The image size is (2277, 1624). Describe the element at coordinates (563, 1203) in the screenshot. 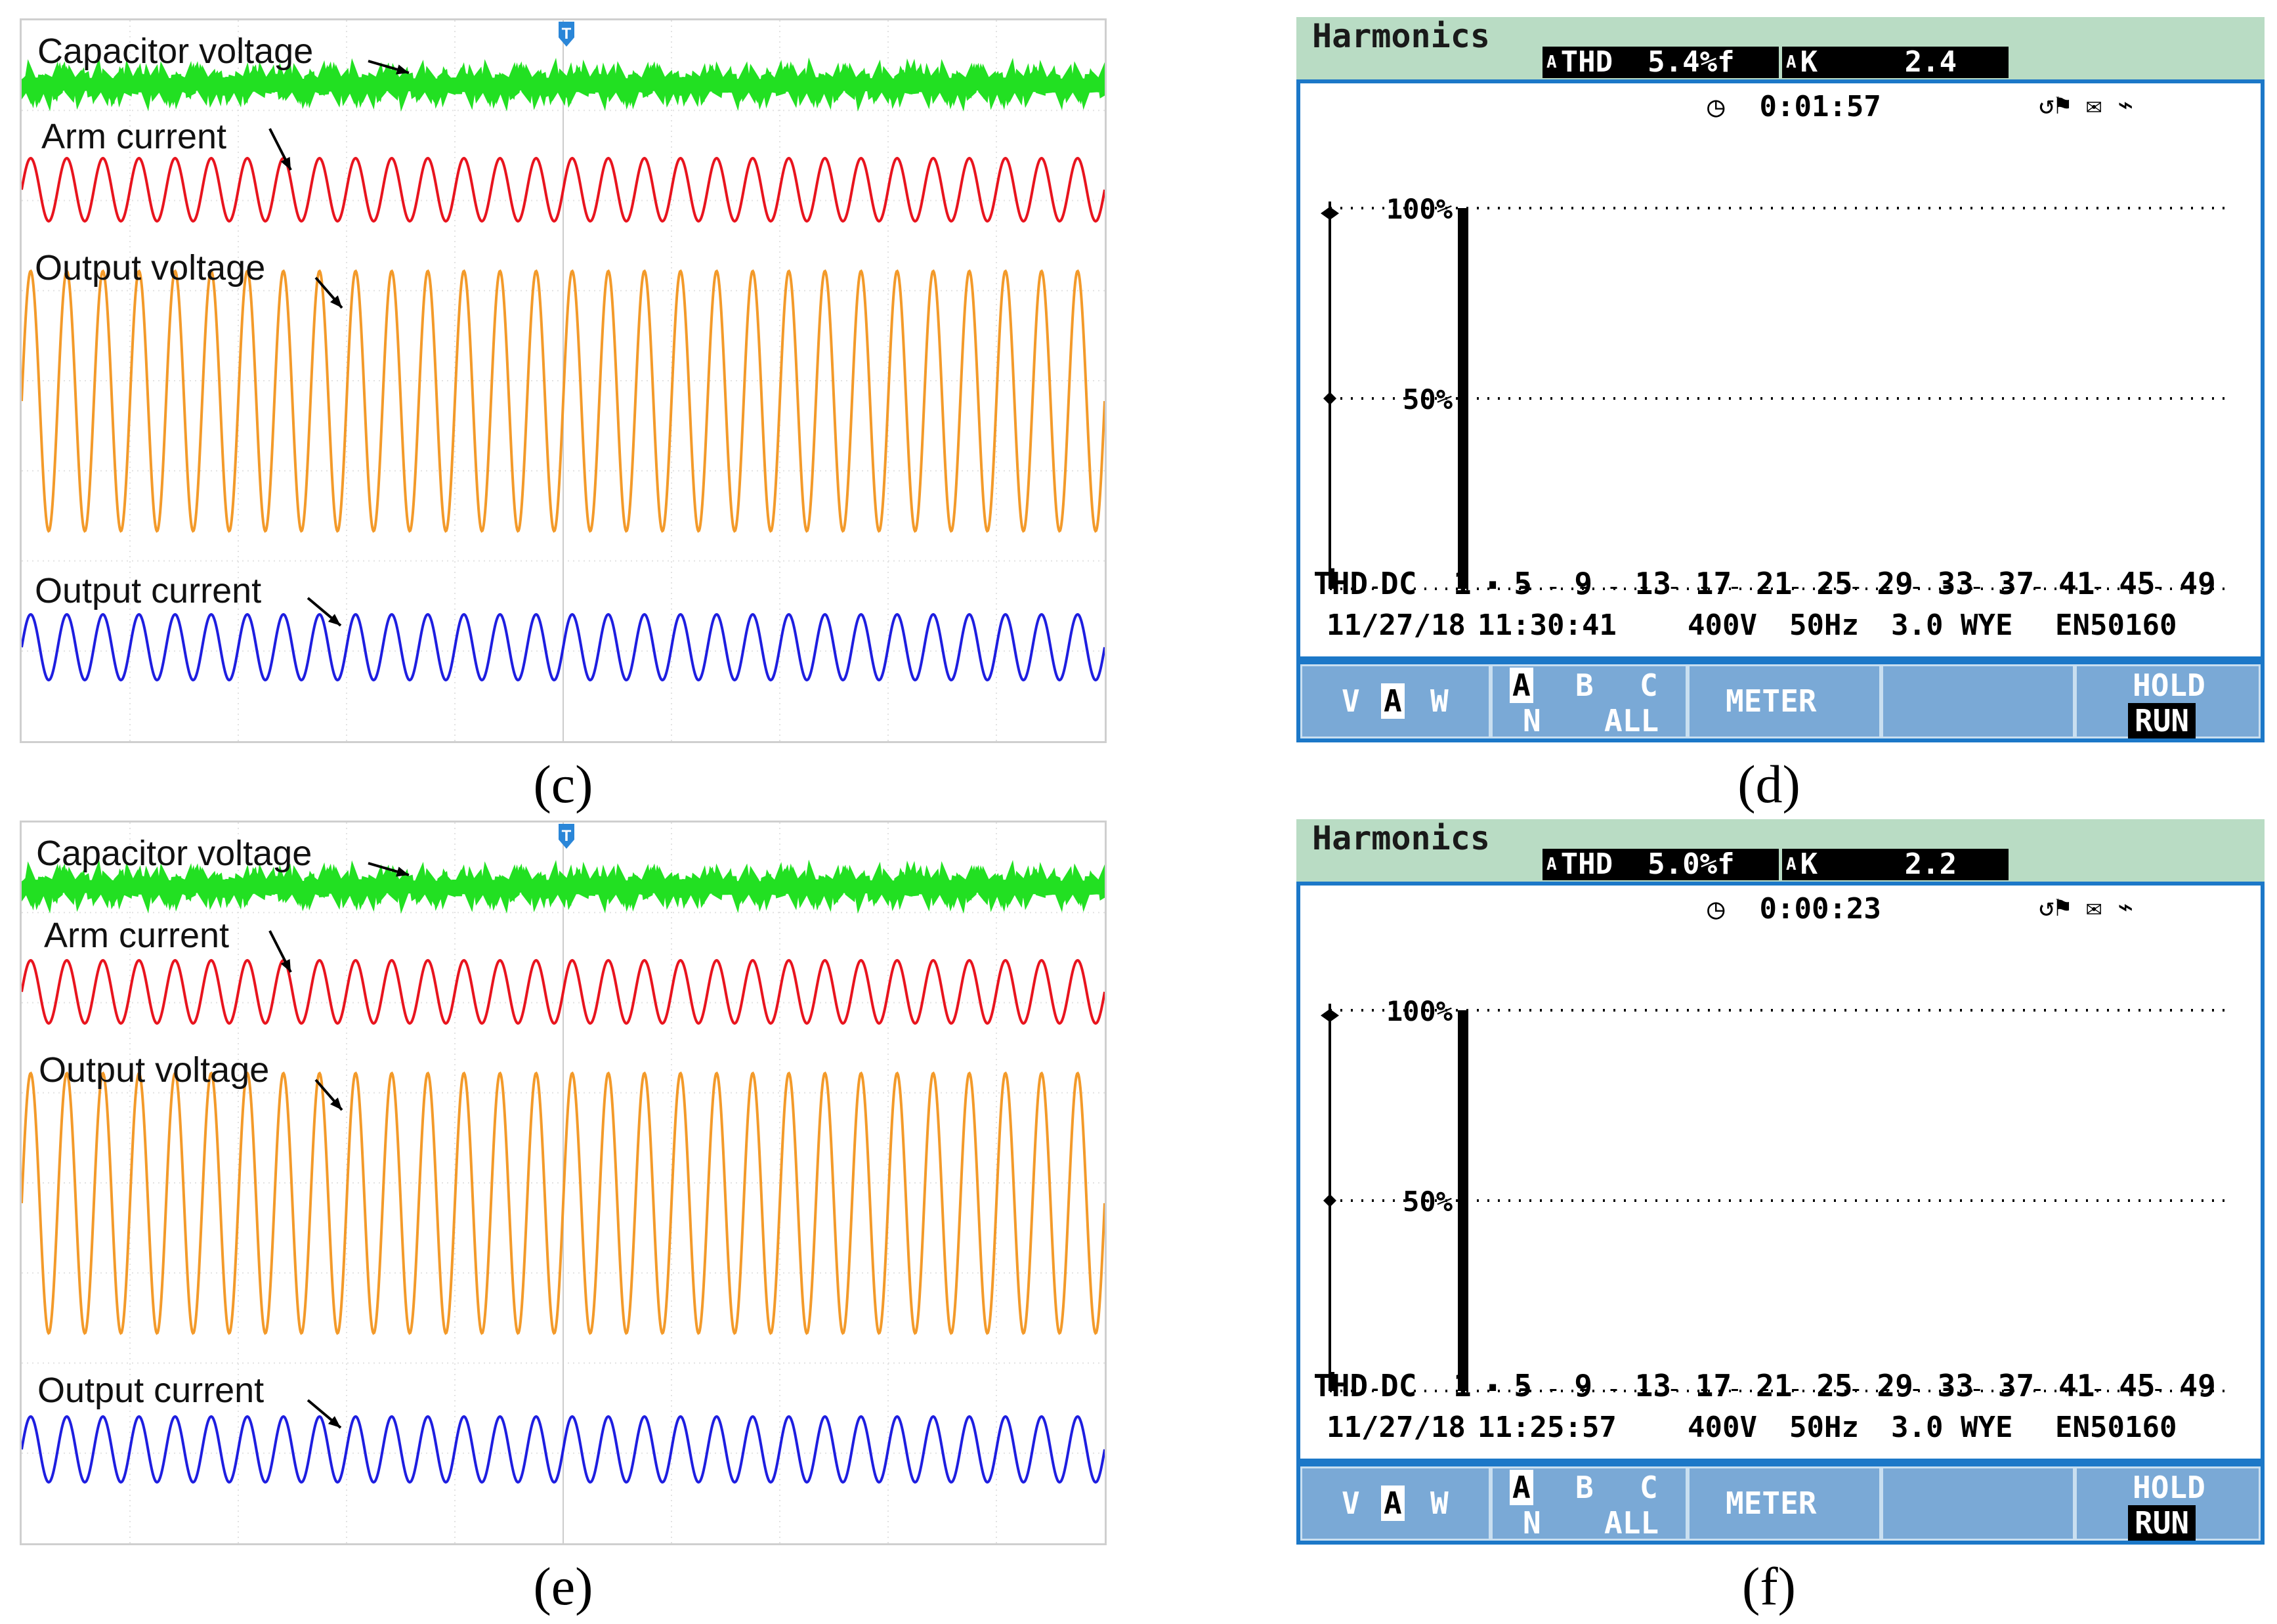

I see `trace-output-voltage` at that location.